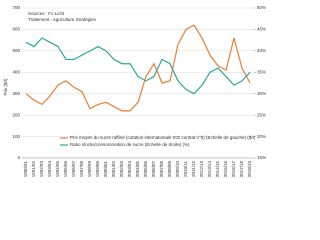 Image resolution: width=320 pixels, height=240 pixels. I want to click on y-tick-label: 200, so click(16, 114).